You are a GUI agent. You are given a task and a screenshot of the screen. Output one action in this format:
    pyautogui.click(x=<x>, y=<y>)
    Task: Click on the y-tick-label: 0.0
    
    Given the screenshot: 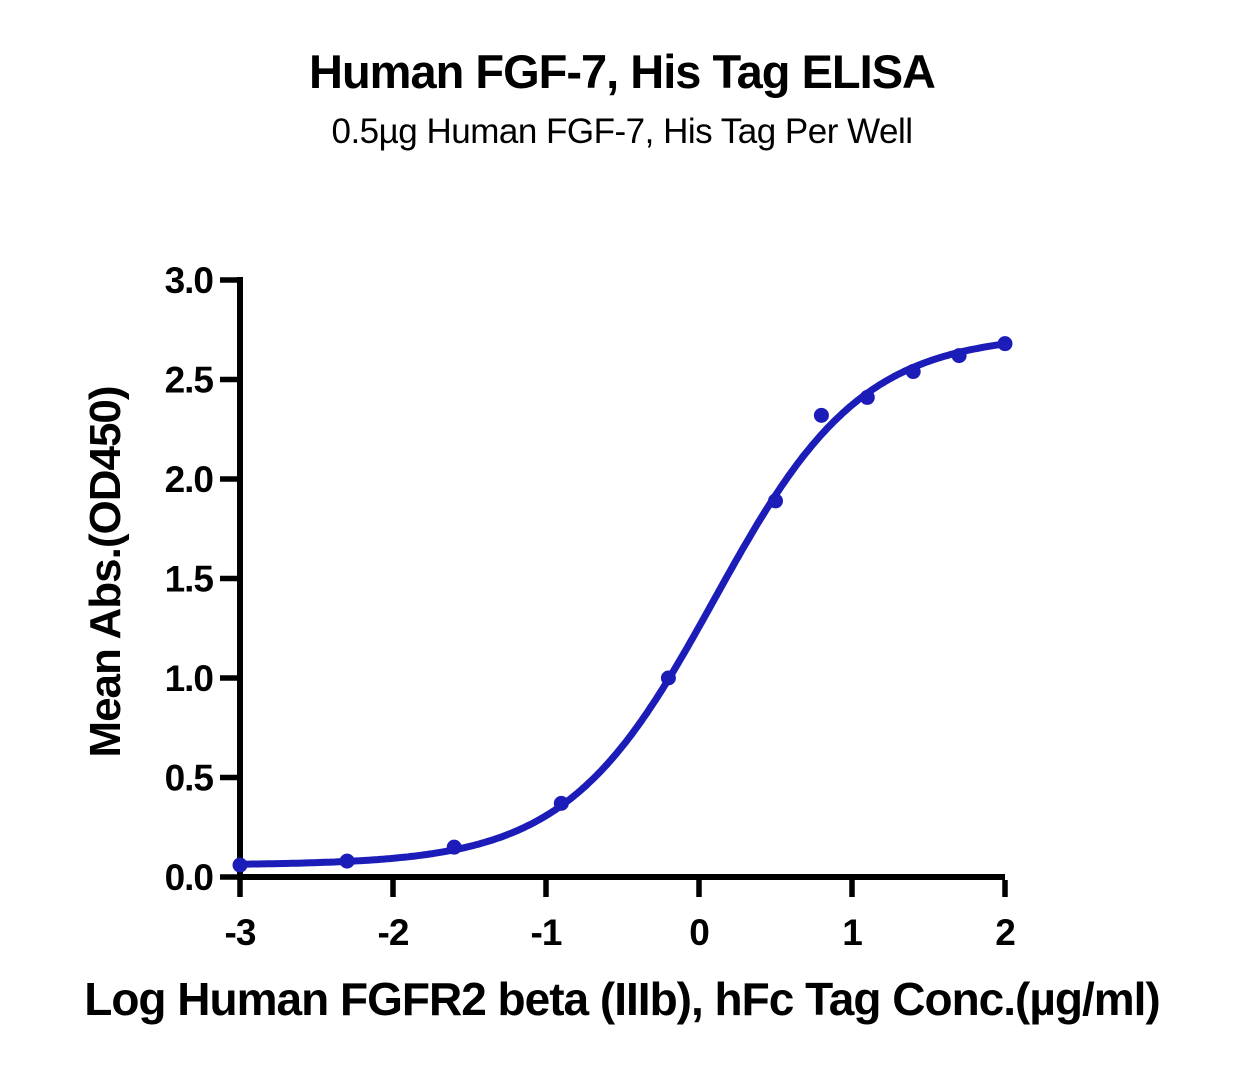 What is the action you would take?
    pyautogui.click(x=189, y=877)
    